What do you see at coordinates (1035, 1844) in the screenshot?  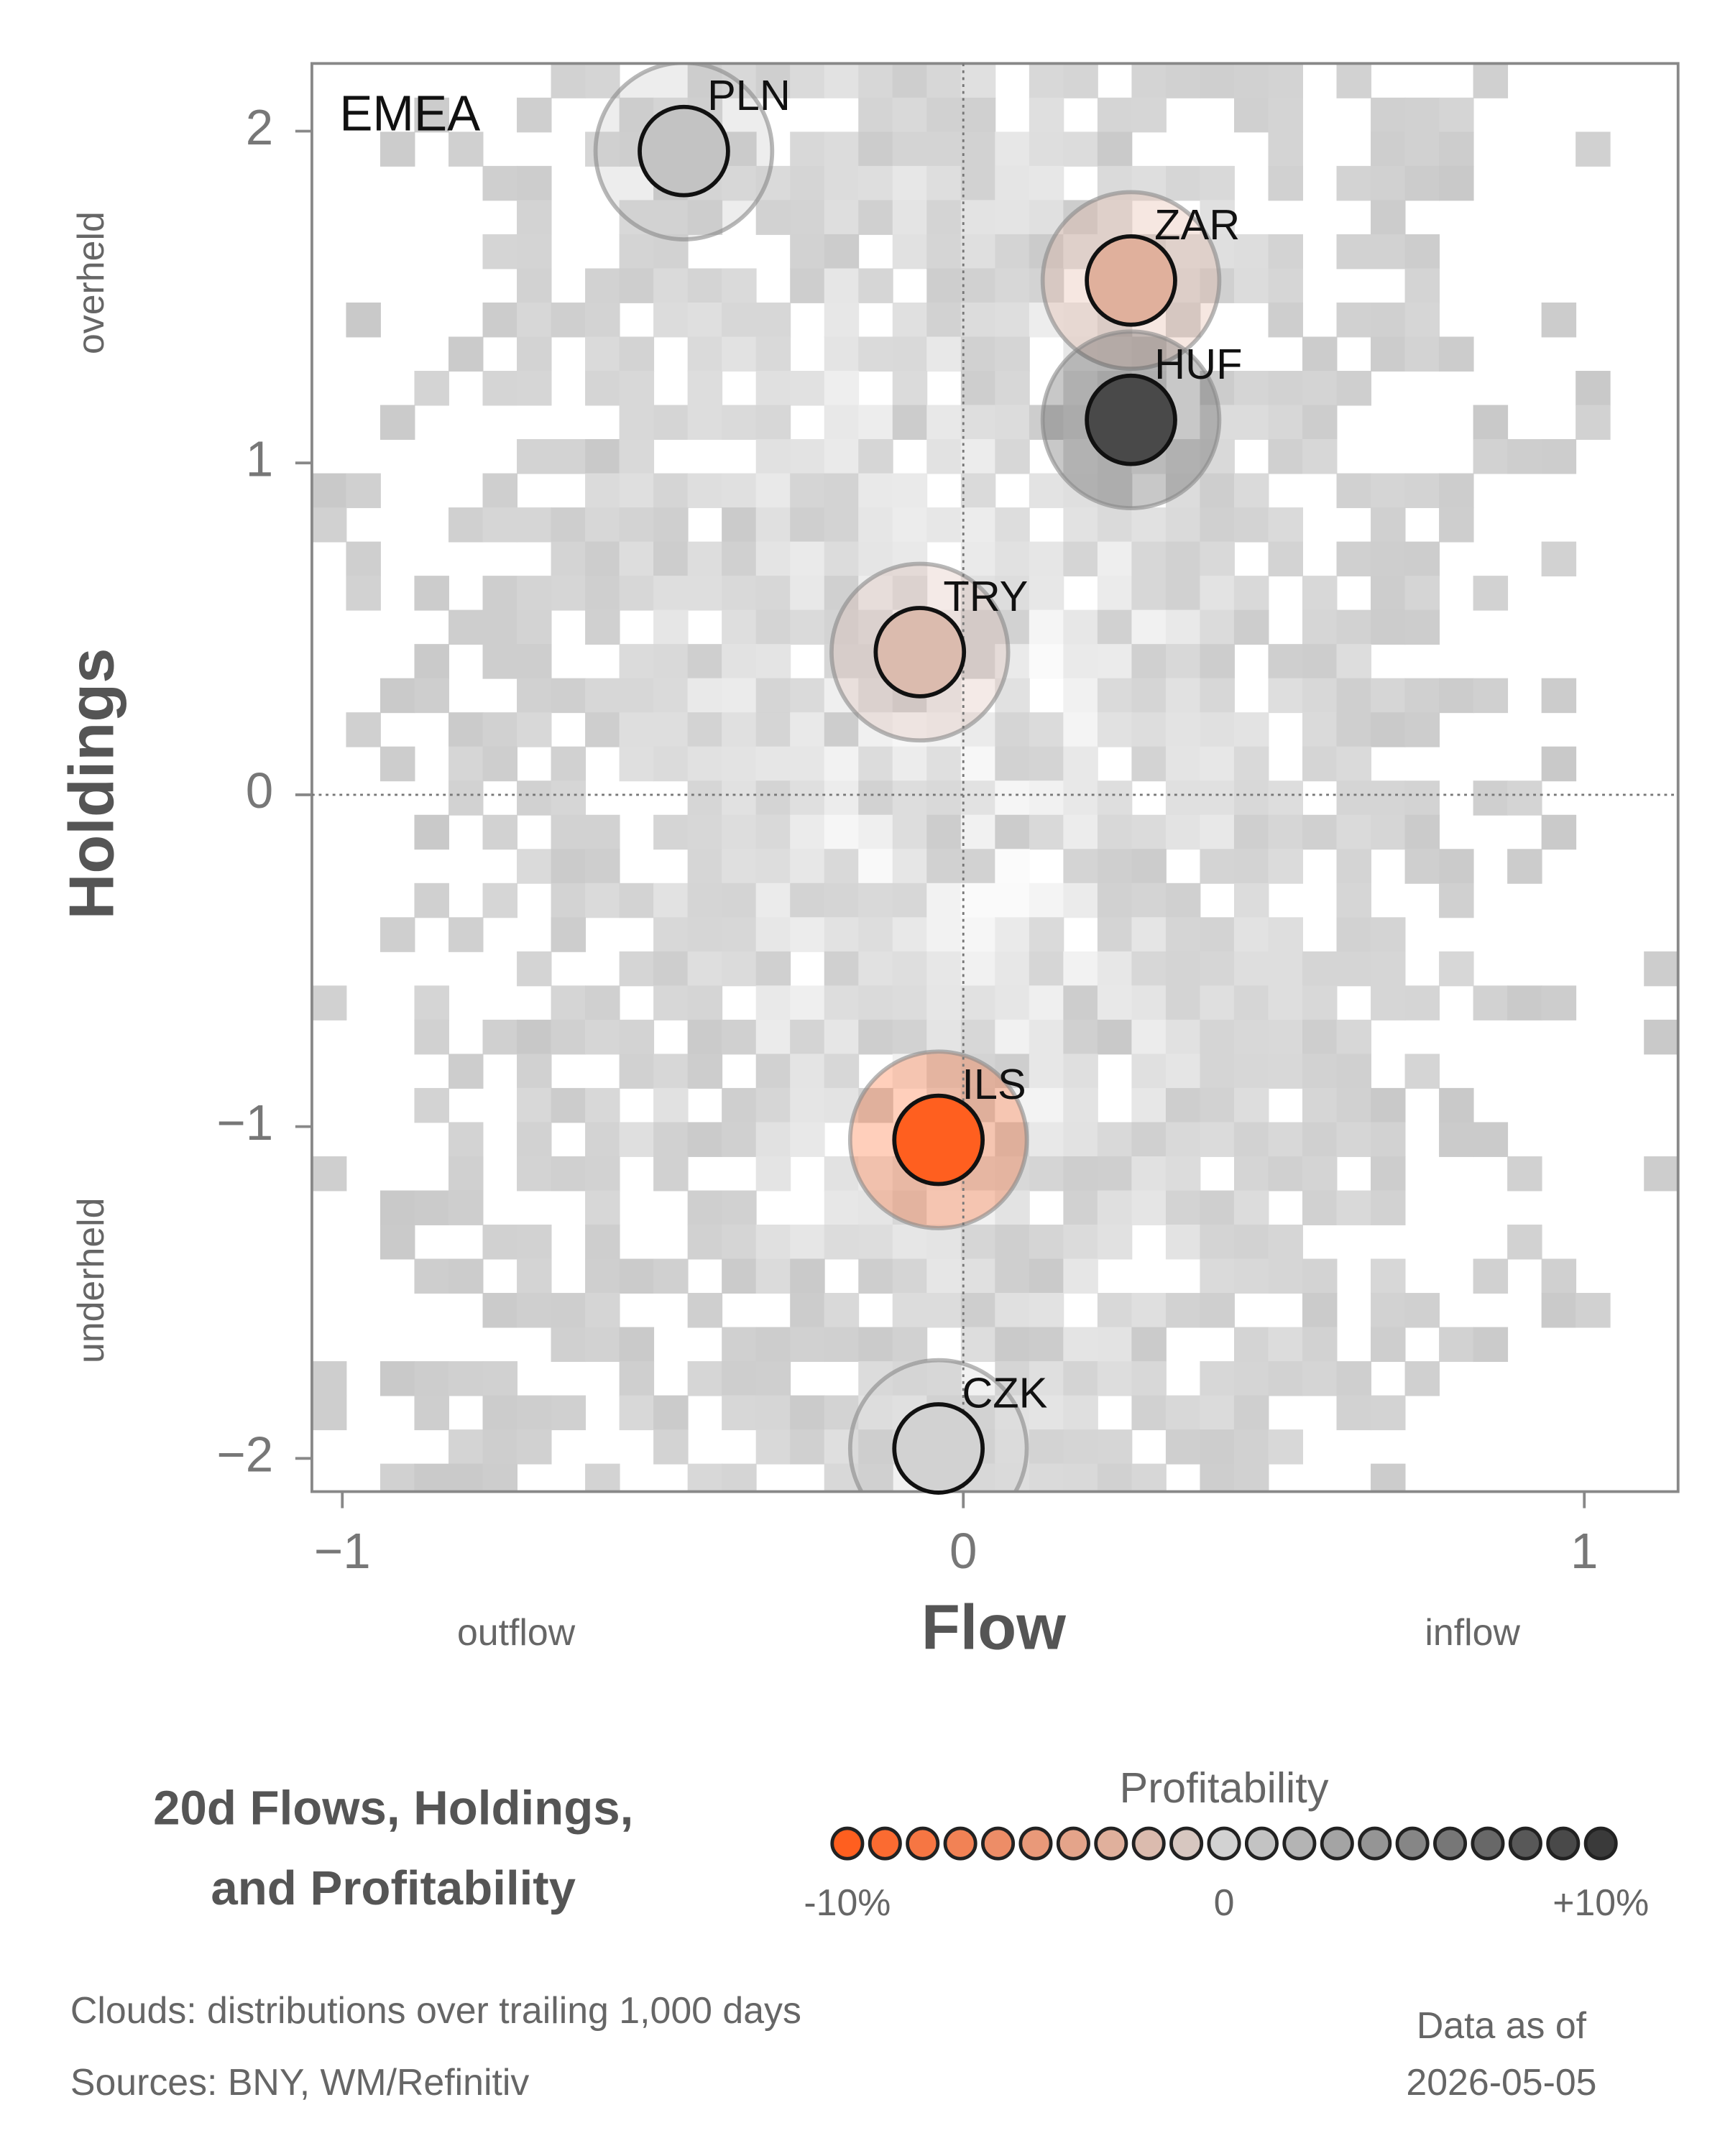 I see `colorbar-swatch` at bounding box center [1035, 1844].